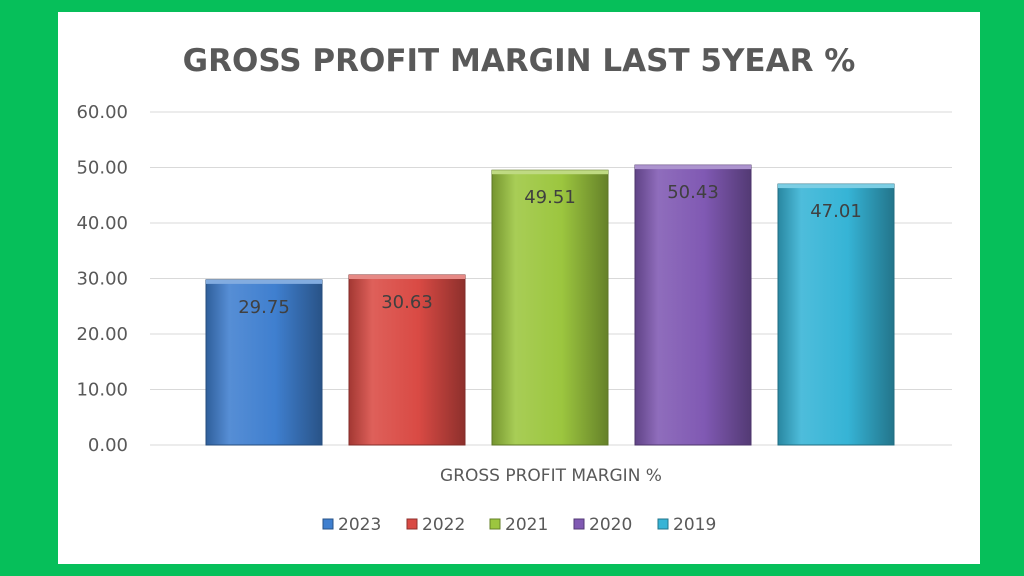 The image size is (1024, 576). I want to click on legend-label-2022: 2022, so click(443, 525).